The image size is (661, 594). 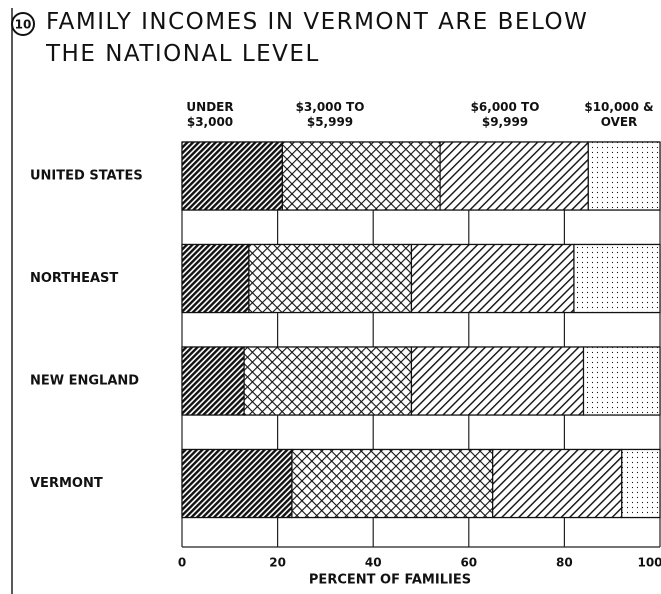 What do you see at coordinates (182, 563) in the screenshot?
I see `x-tick-label: 0` at bounding box center [182, 563].